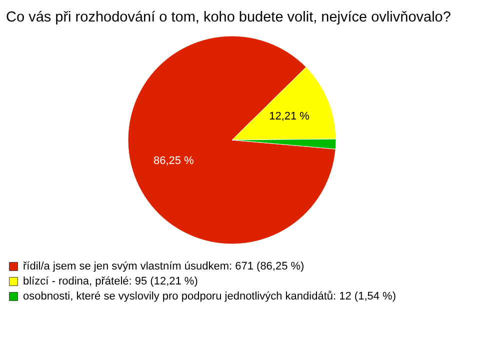  Describe the element at coordinates (163, 266) in the screenshot. I see `legend-label: řídil/a jsem se jen svým vlastním úsudkem: 671 (86,25 %)` at that location.